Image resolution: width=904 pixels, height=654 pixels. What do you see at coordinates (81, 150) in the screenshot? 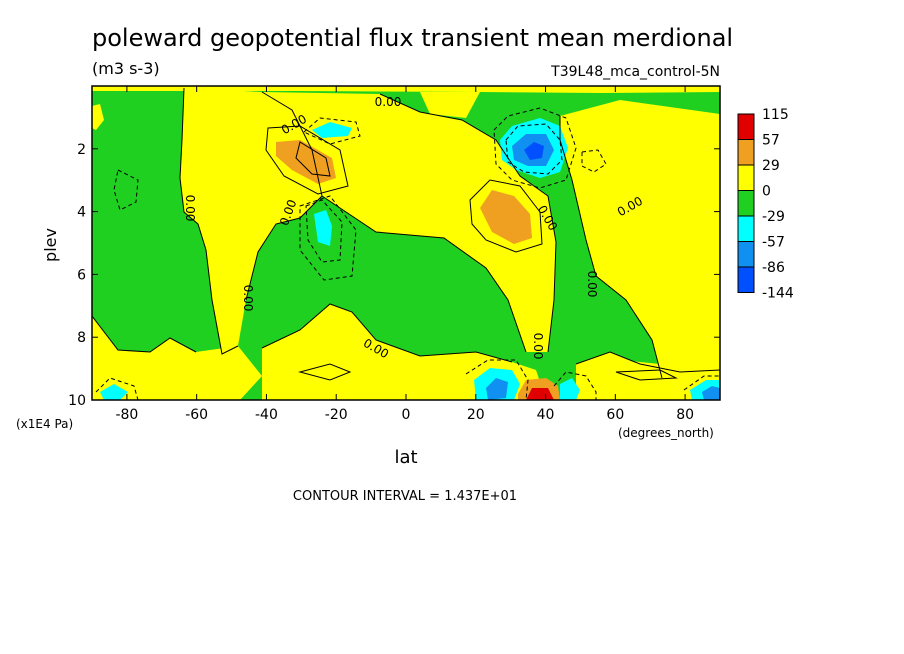
I see `y-tick-label: 2` at bounding box center [81, 150].